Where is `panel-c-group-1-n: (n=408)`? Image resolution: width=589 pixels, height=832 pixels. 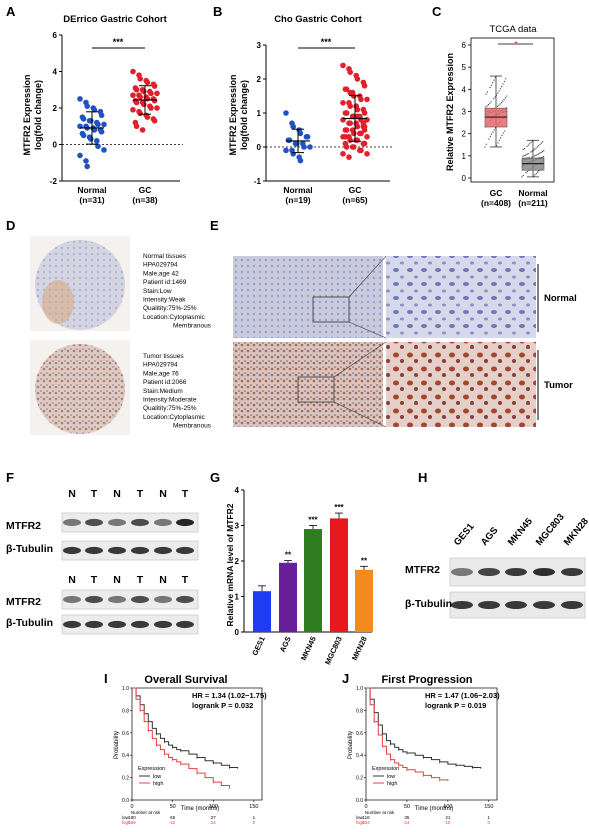 panel-c-group-1-n: (n=408) is located at coordinates (496, 203).